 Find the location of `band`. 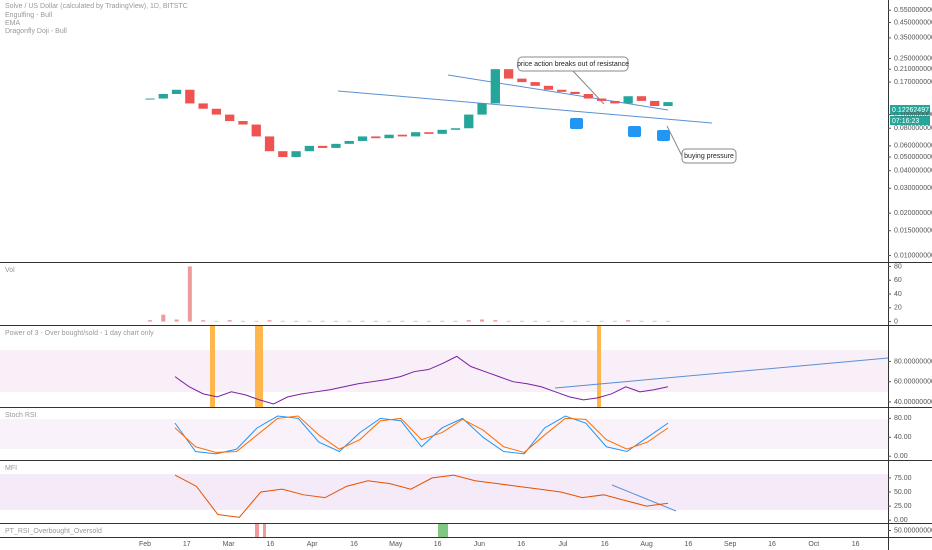

band is located at coordinates (444, 492).